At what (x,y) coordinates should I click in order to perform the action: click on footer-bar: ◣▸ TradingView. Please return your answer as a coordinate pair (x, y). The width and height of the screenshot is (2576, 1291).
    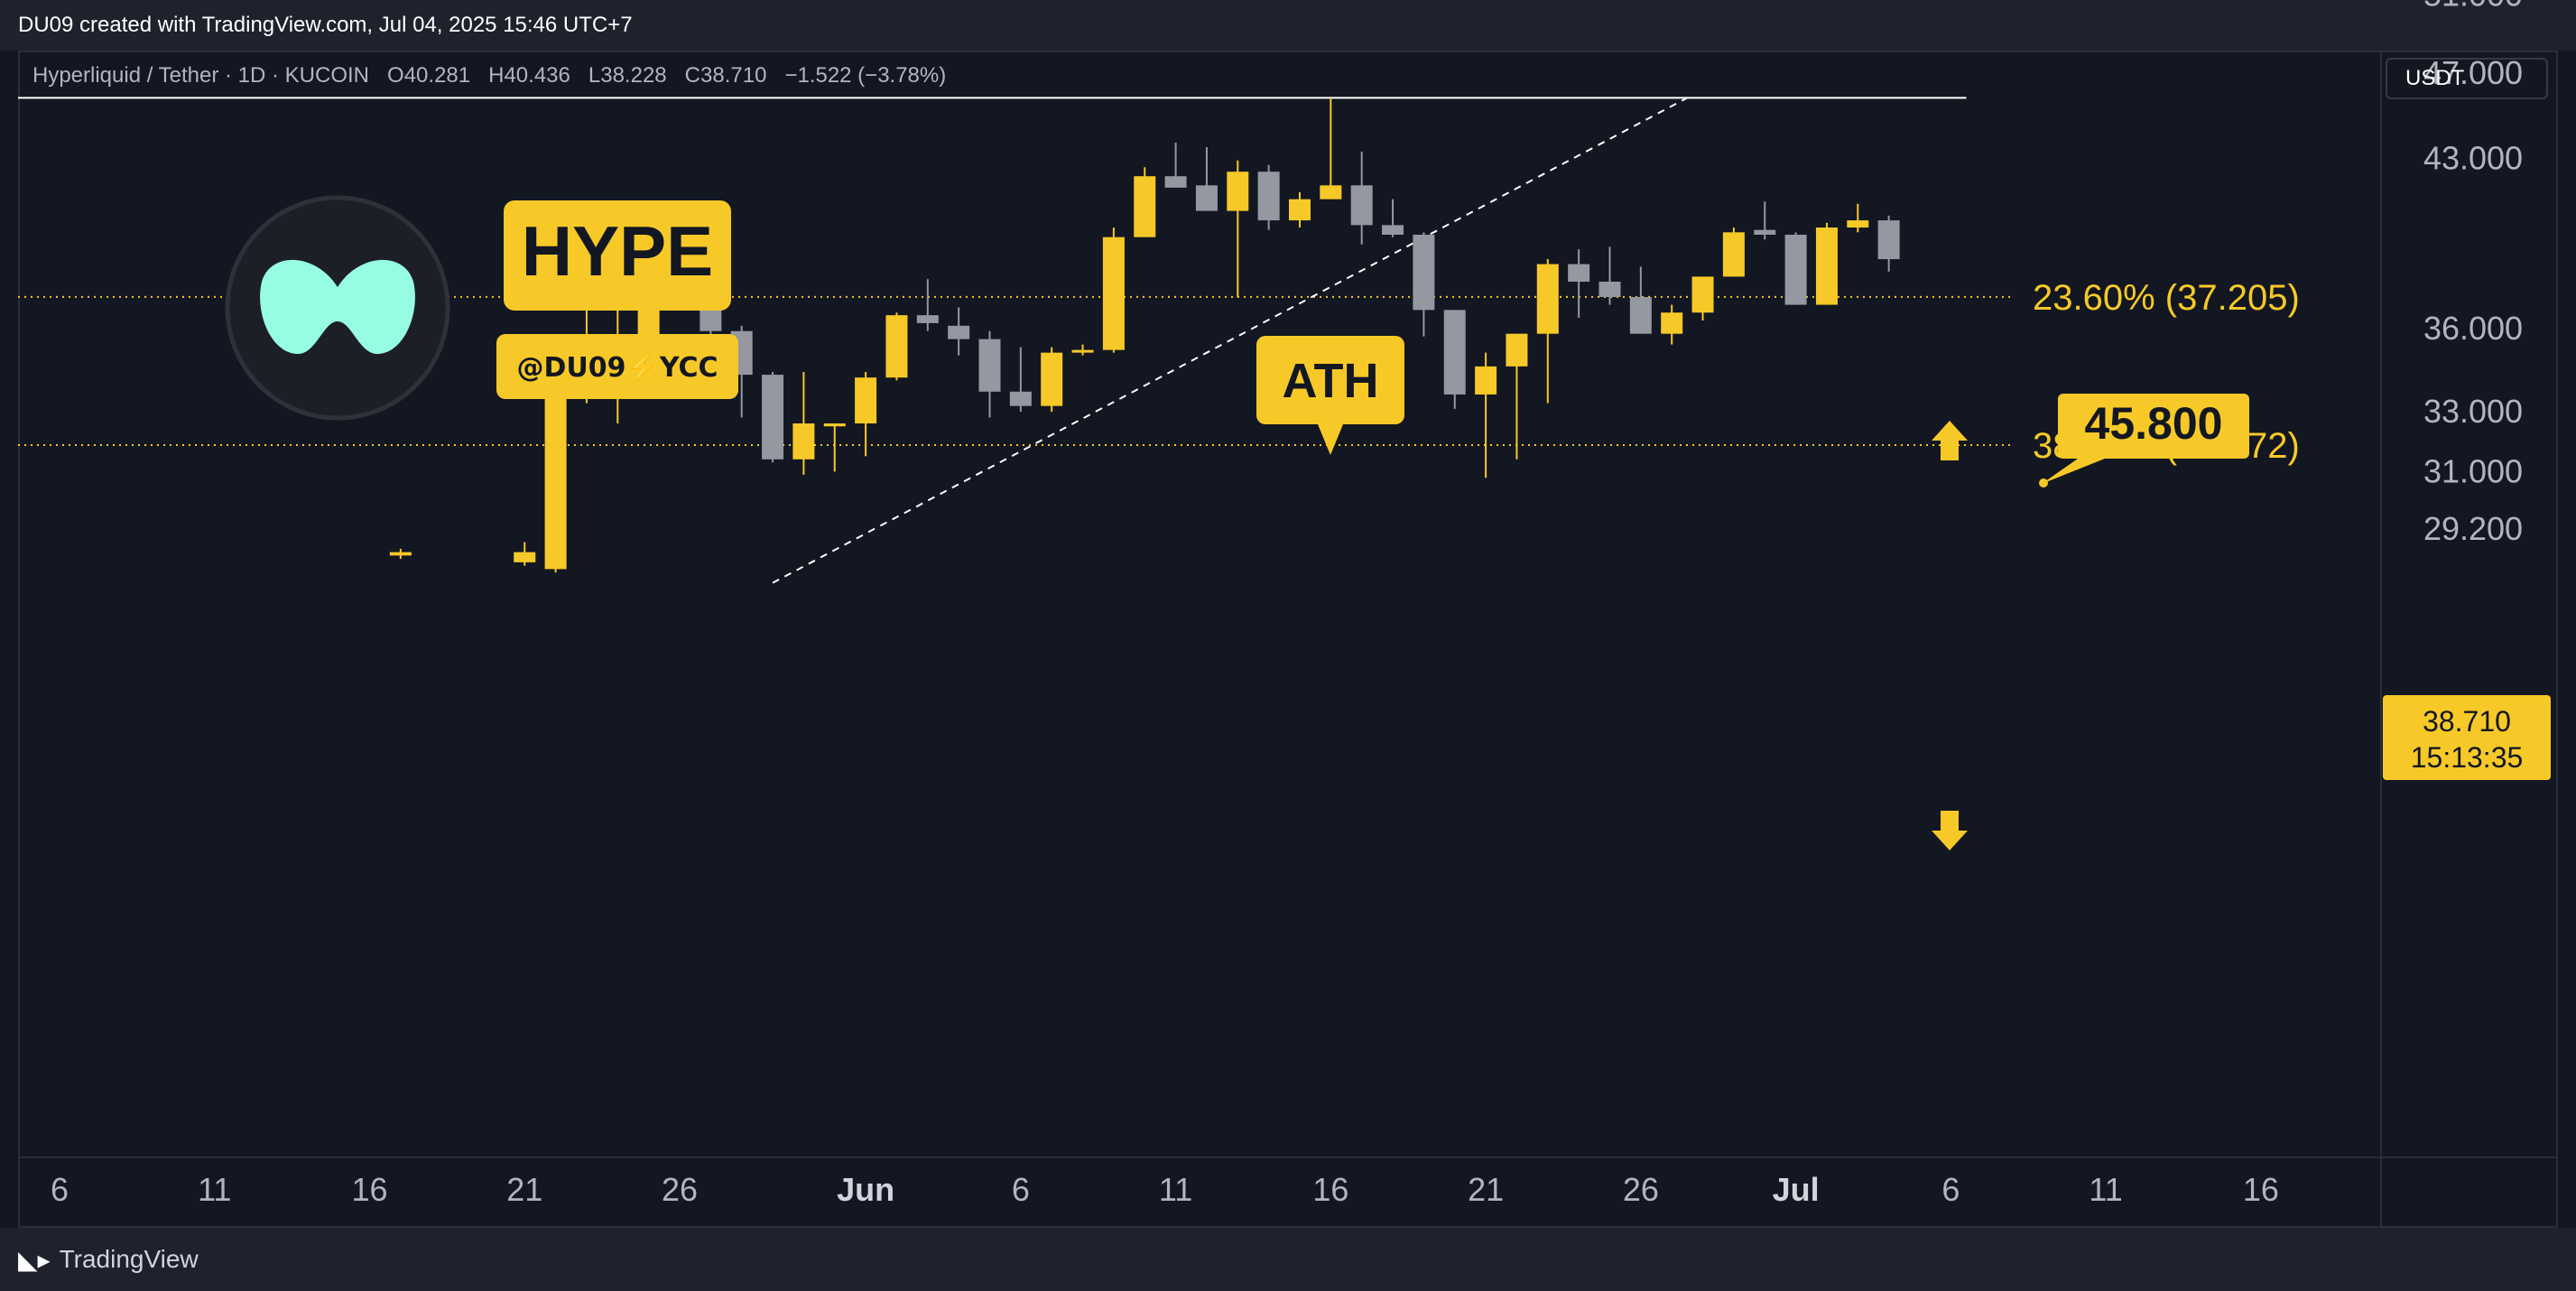
    Looking at the image, I should click on (1288, 1259).